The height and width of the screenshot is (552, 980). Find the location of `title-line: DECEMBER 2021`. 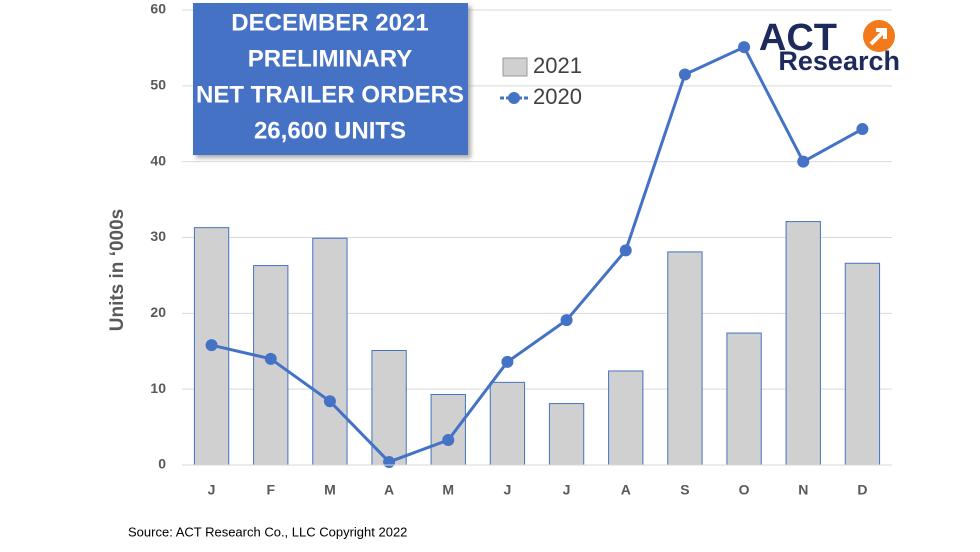

title-line: DECEMBER 2021 is located at coordinates (329, 22).